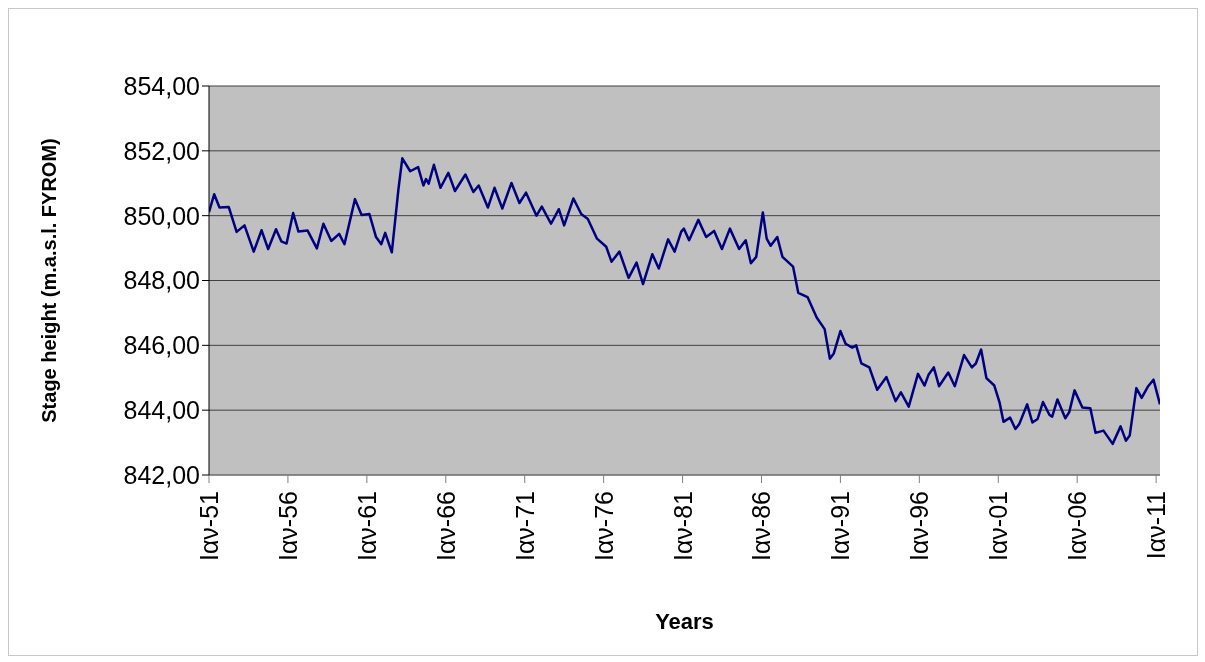  Describe the element at coordinates (161, 345) in the screenshot. I see `y-tick-label: 846,00` at that location.